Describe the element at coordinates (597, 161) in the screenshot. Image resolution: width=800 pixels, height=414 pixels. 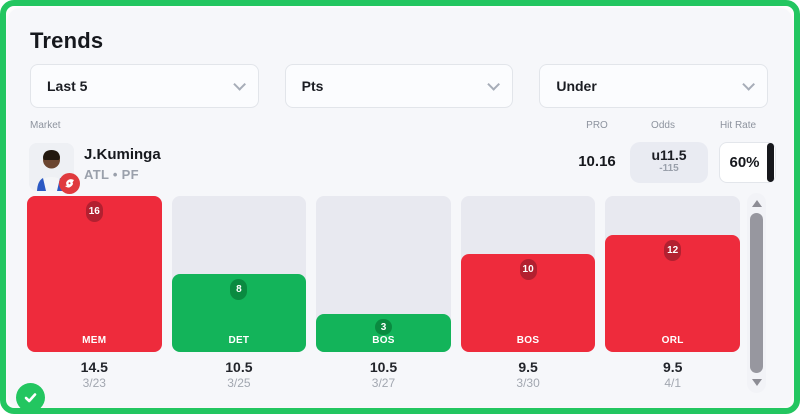
I see `pro-projection-value: 10.16` at that location.